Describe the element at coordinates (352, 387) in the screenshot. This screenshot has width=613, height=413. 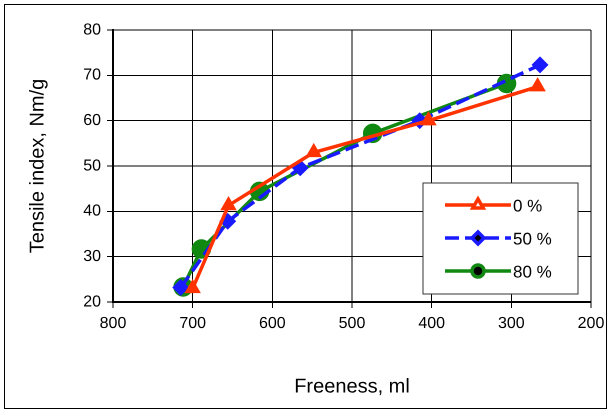
I see `x-axis-title: Freeness, ml` at that location.